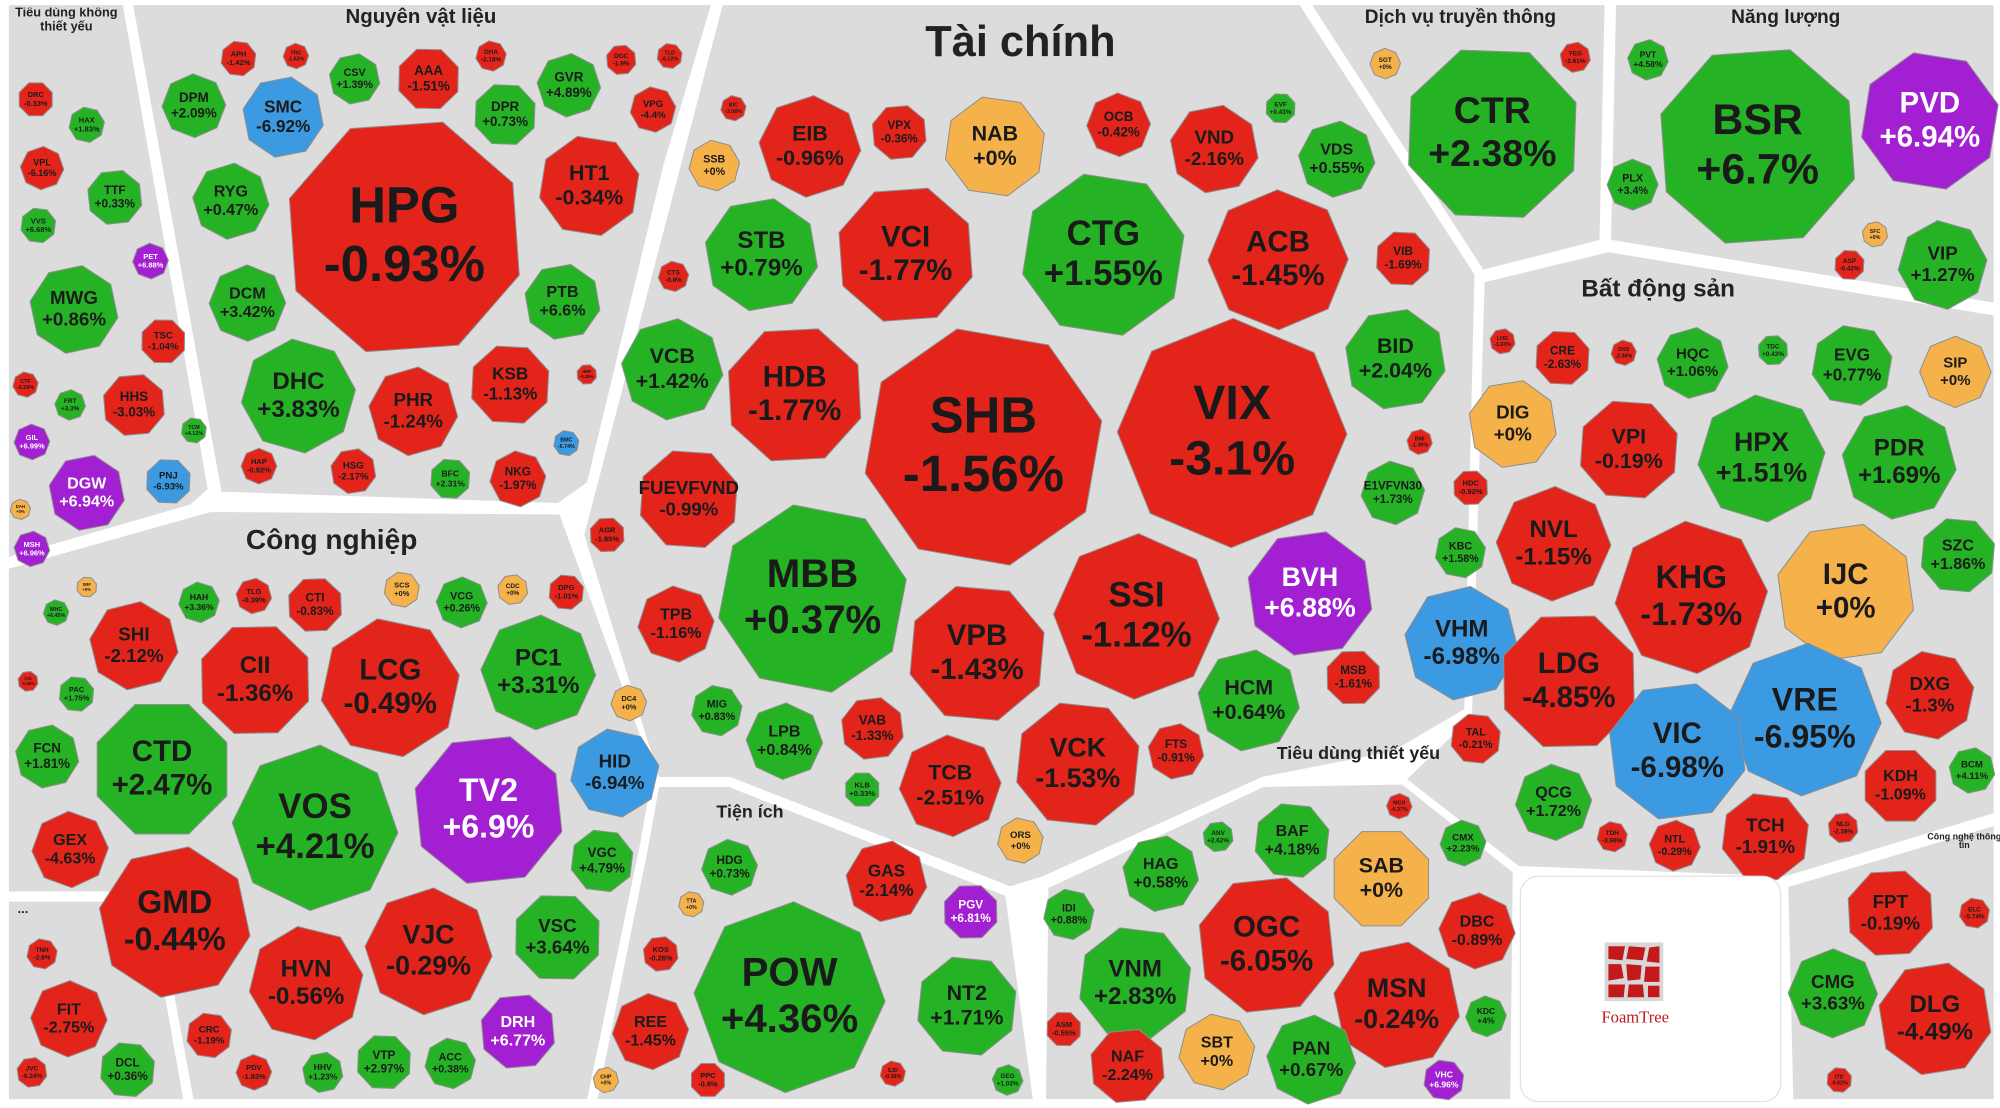 The height and width of the screenshot is (1108, 2000). I want to click on cell-ticker: LCG, so click(390, 669).